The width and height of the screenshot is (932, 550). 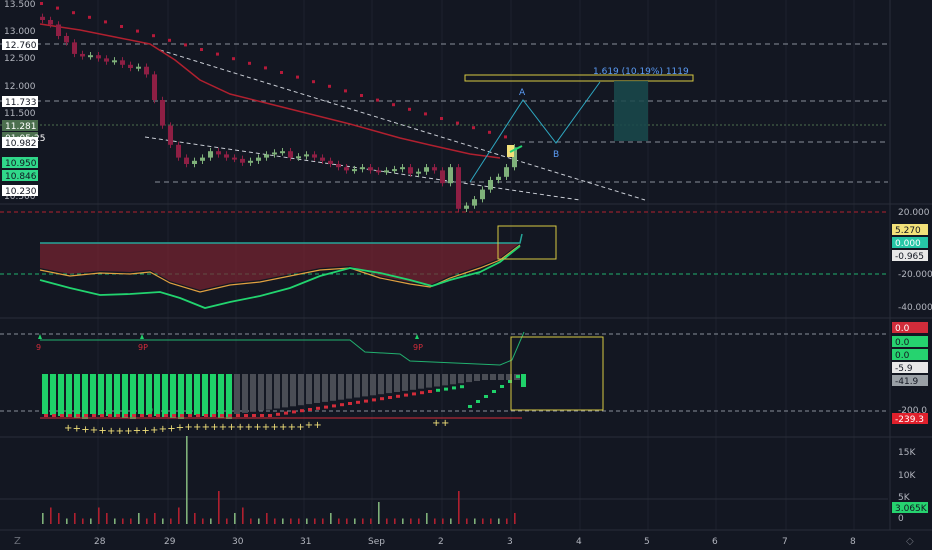 What do you see at coordinates (441, 542) in the screenshot?
I see `time-tick: 2` at bounding box center [441, 542].